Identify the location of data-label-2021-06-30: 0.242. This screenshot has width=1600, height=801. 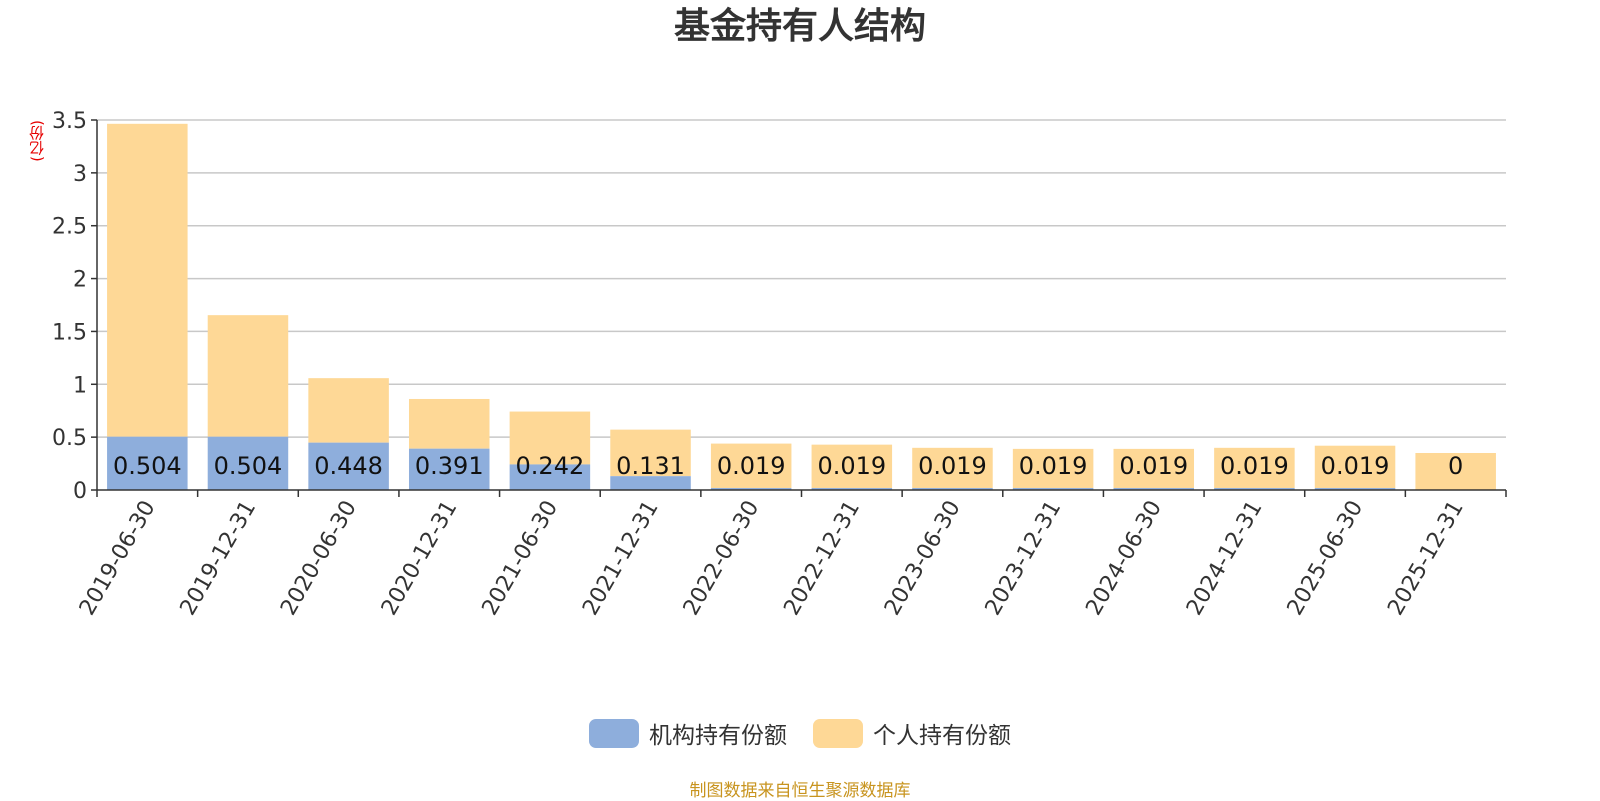
(550, 466).